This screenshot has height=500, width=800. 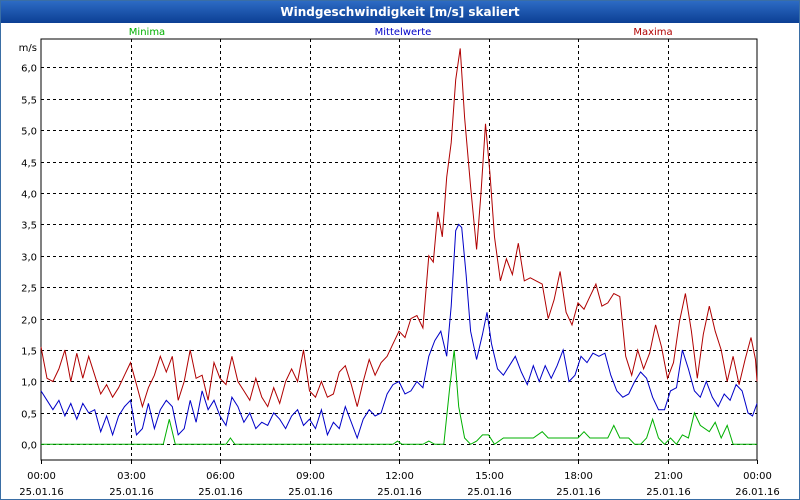 What do you see at coordinates (131, 476) in the screenshot?
I see `x-tick-time: 03:00` at bounding box center [131, 476].